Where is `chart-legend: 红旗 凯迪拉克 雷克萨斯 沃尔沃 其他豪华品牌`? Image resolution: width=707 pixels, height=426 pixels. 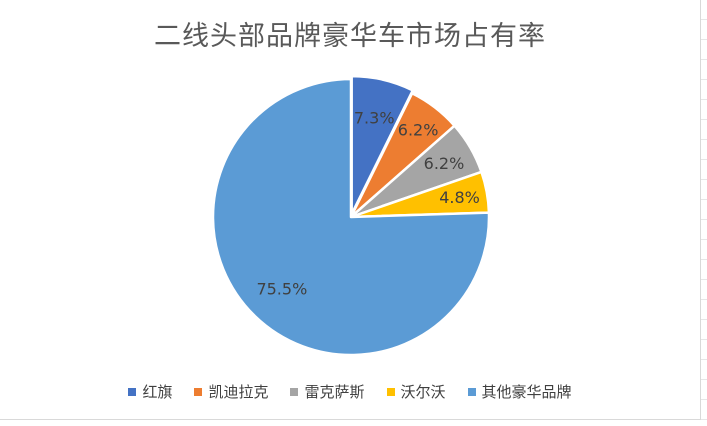
chart-legend: 红旗 凯迪拉克 雷克萨斯 沃尔沃 其他豪华品牌 is located at coordinates (350, 391).